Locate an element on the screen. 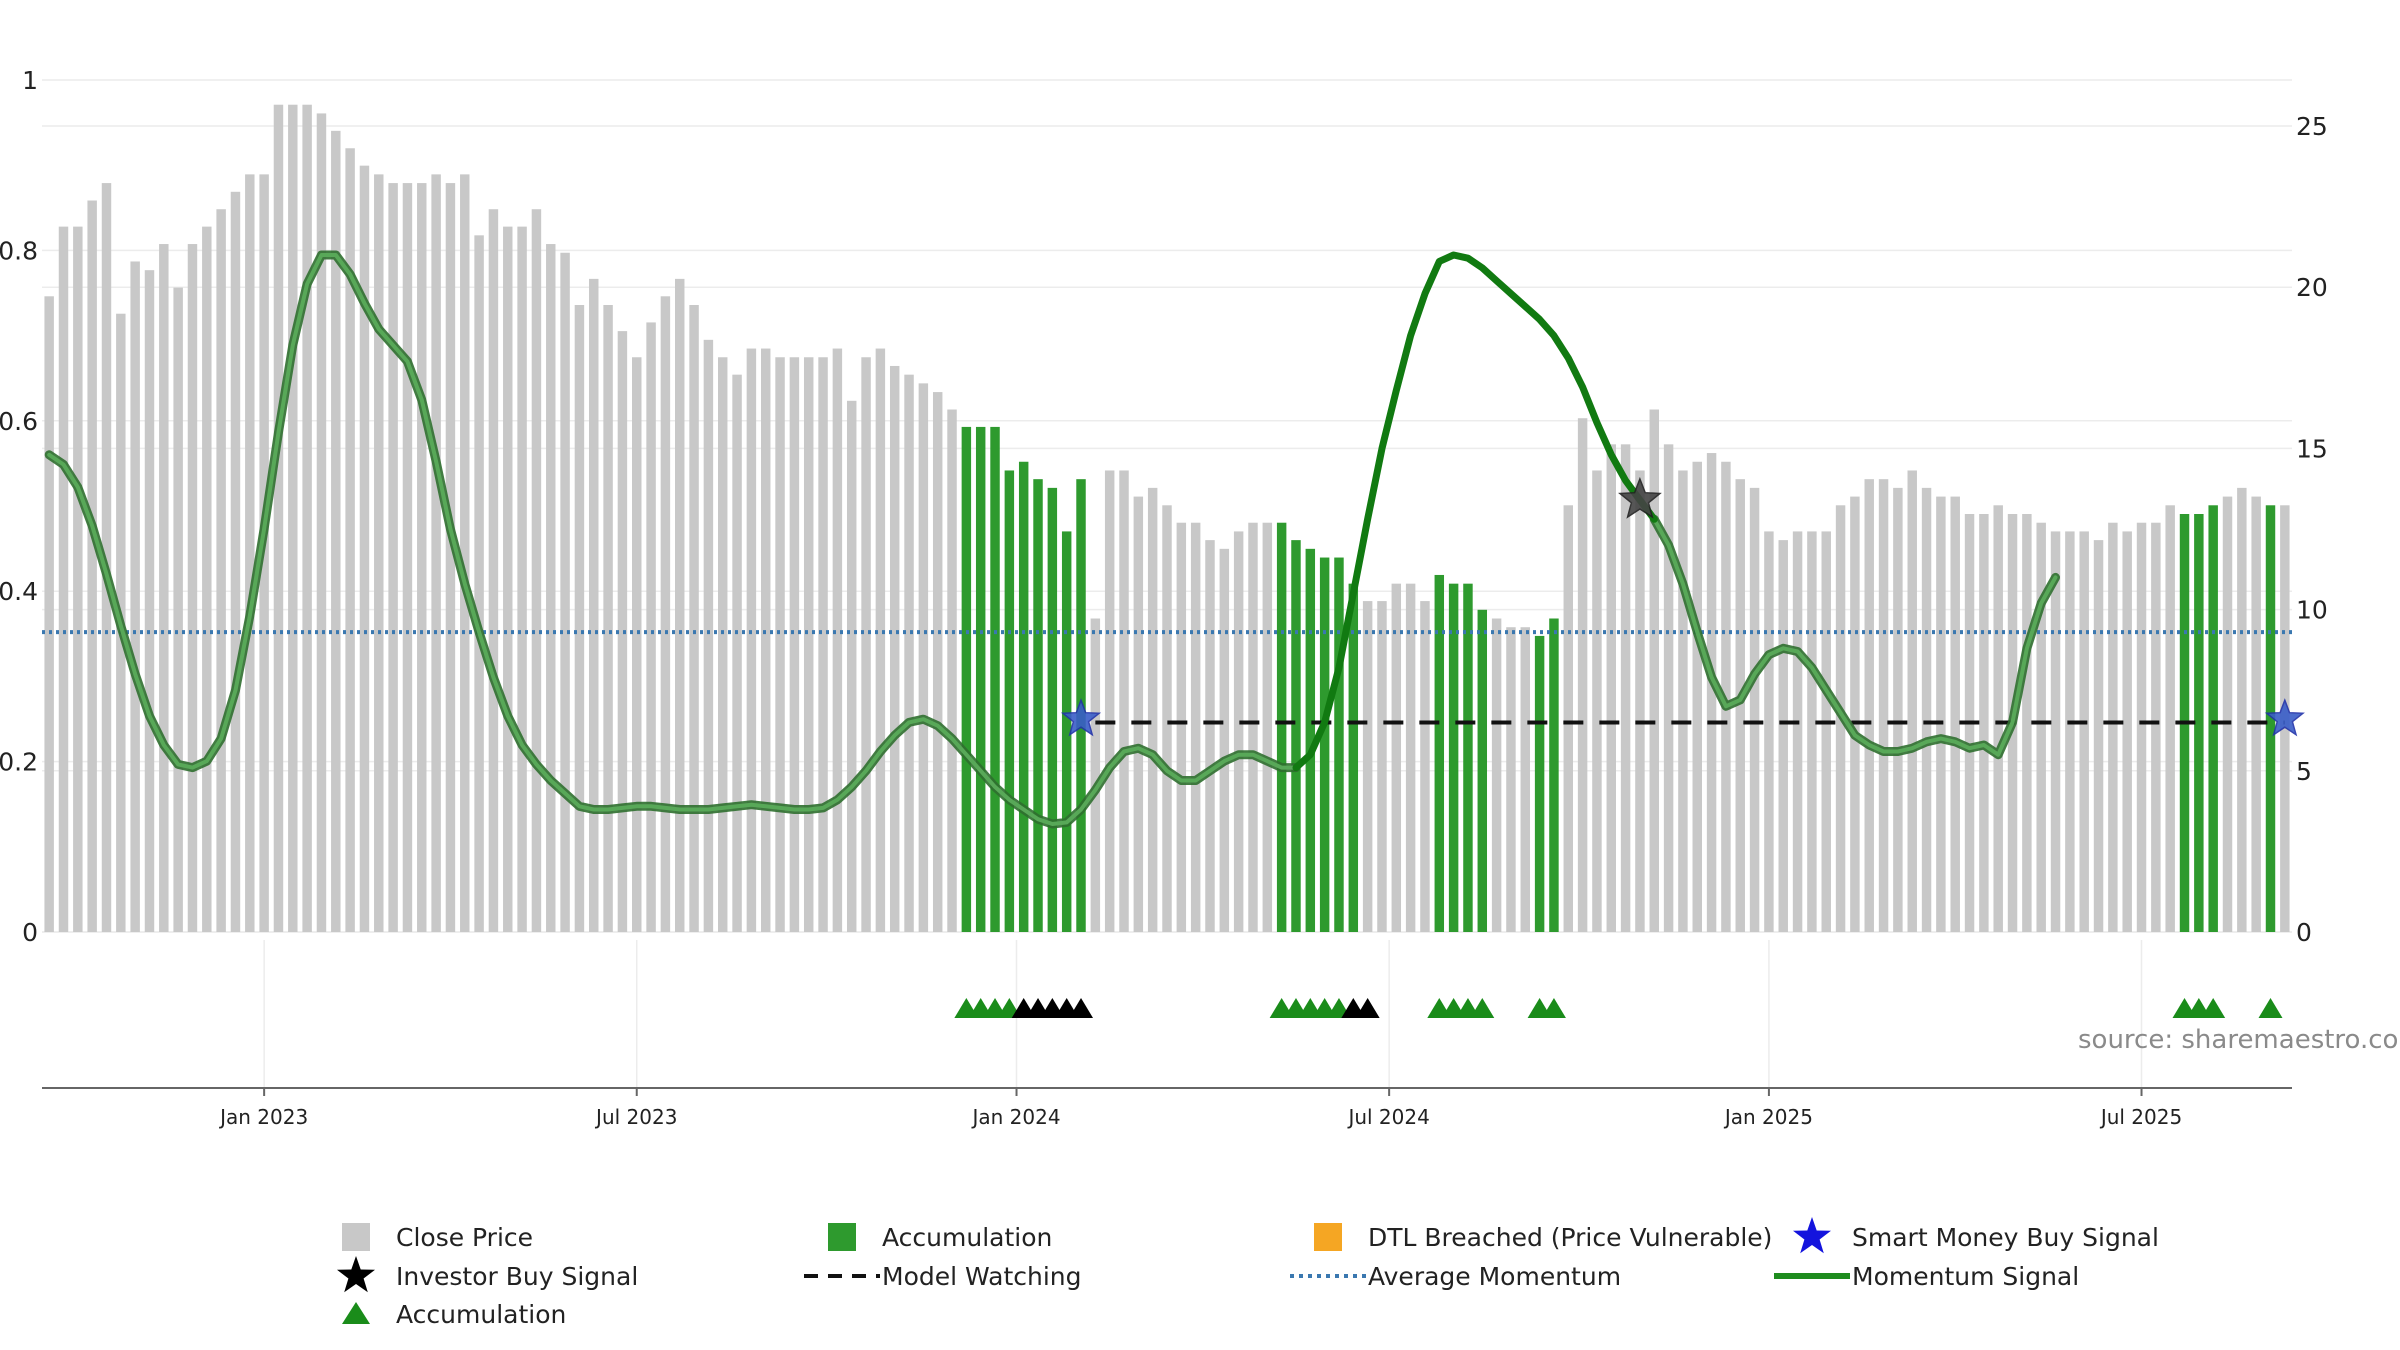 The height and width of the screenshot is (1350, 2400). left-tick-label: 0.2 is located at coordinates (19, 762).